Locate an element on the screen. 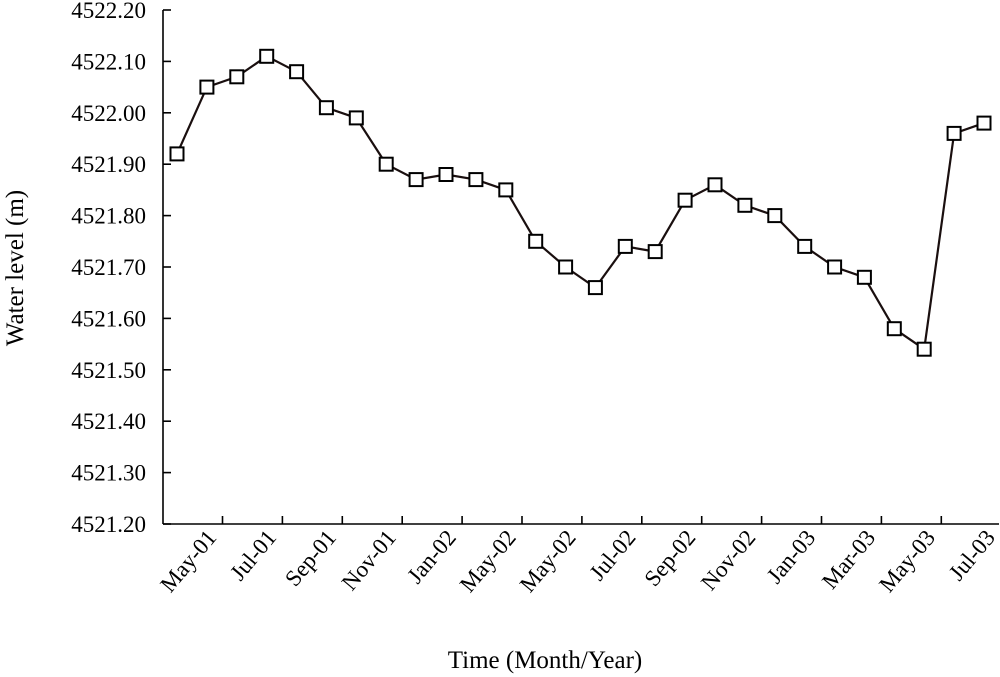 This screenshot has width=1000, height=677. y-tick-label: 4521.90 is located at coordinates (108, 164).